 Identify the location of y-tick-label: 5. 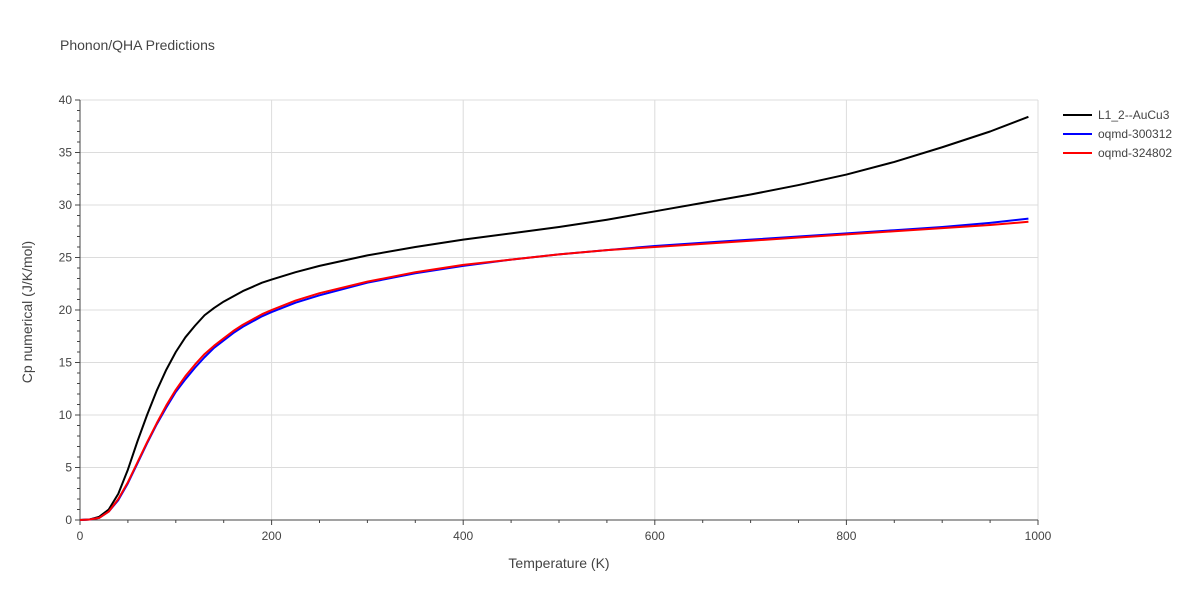
(68, 468).